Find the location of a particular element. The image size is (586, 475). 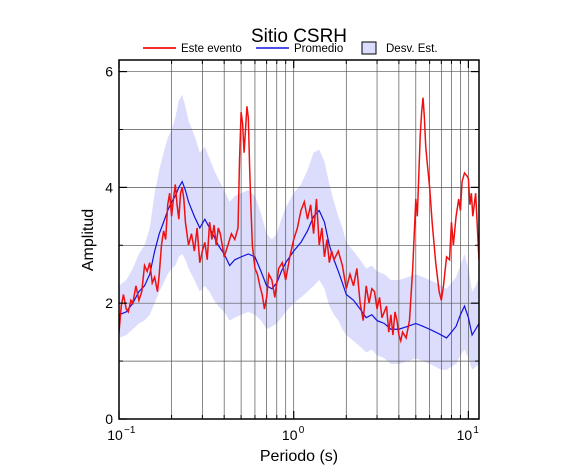

legend-label-promedio: Promedio is located at coordinates (318, 49).